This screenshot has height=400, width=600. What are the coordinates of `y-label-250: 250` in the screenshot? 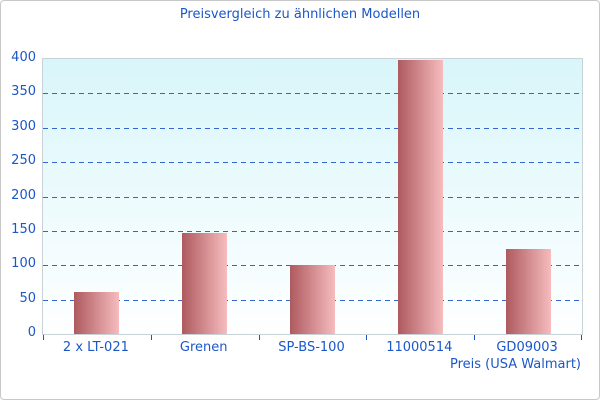 It's located at (23, 161).